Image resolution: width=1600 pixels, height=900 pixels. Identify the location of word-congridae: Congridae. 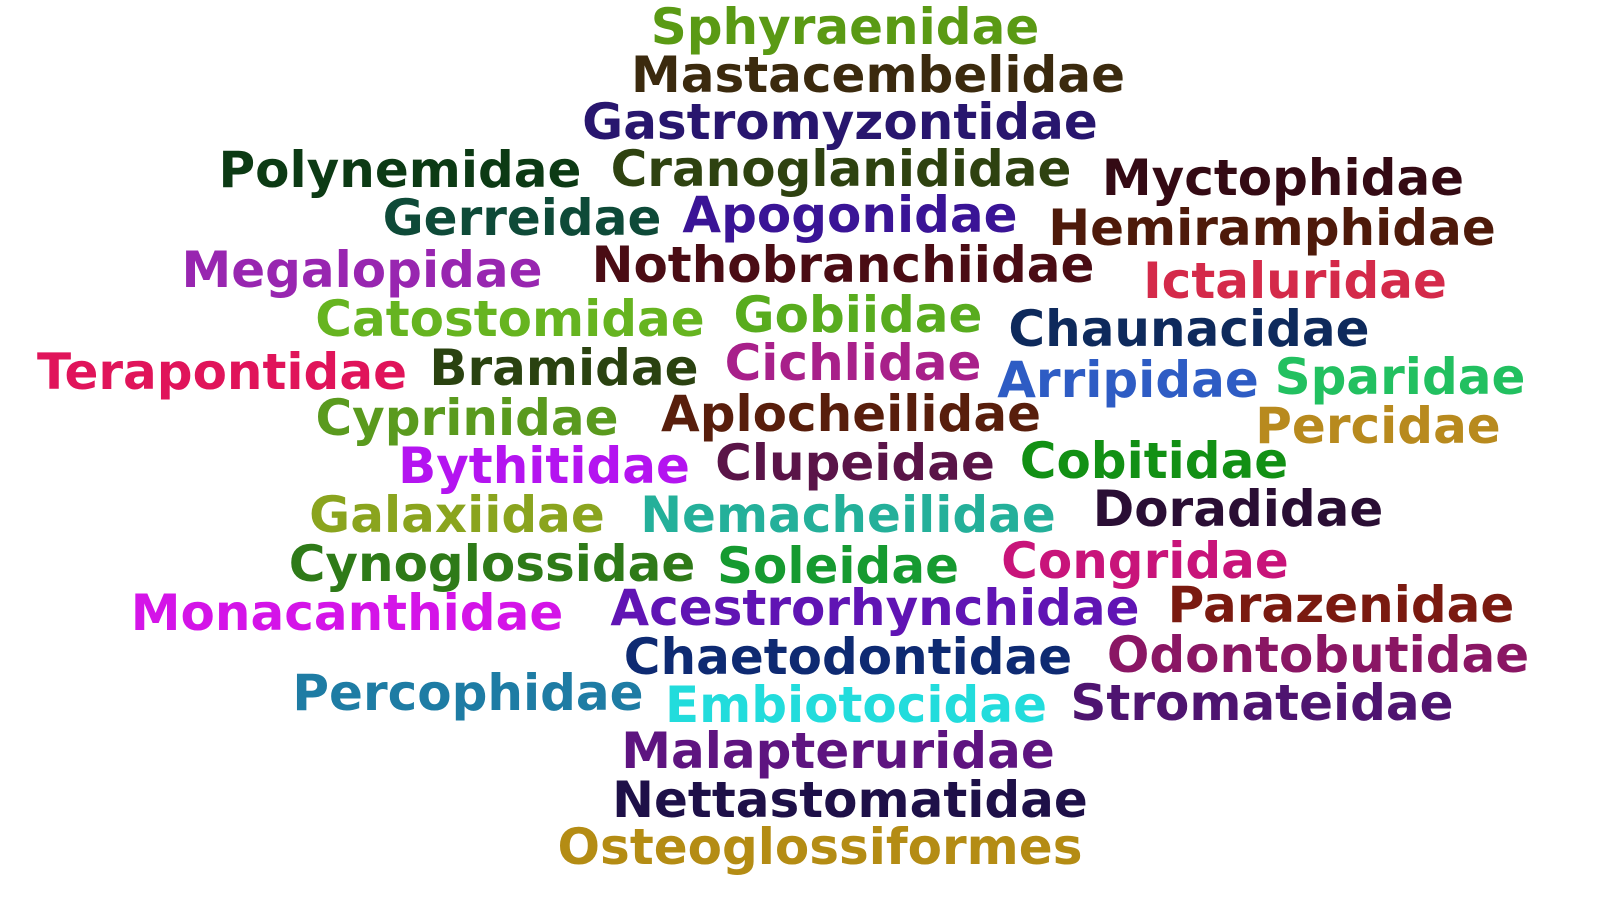
(1145, 561).